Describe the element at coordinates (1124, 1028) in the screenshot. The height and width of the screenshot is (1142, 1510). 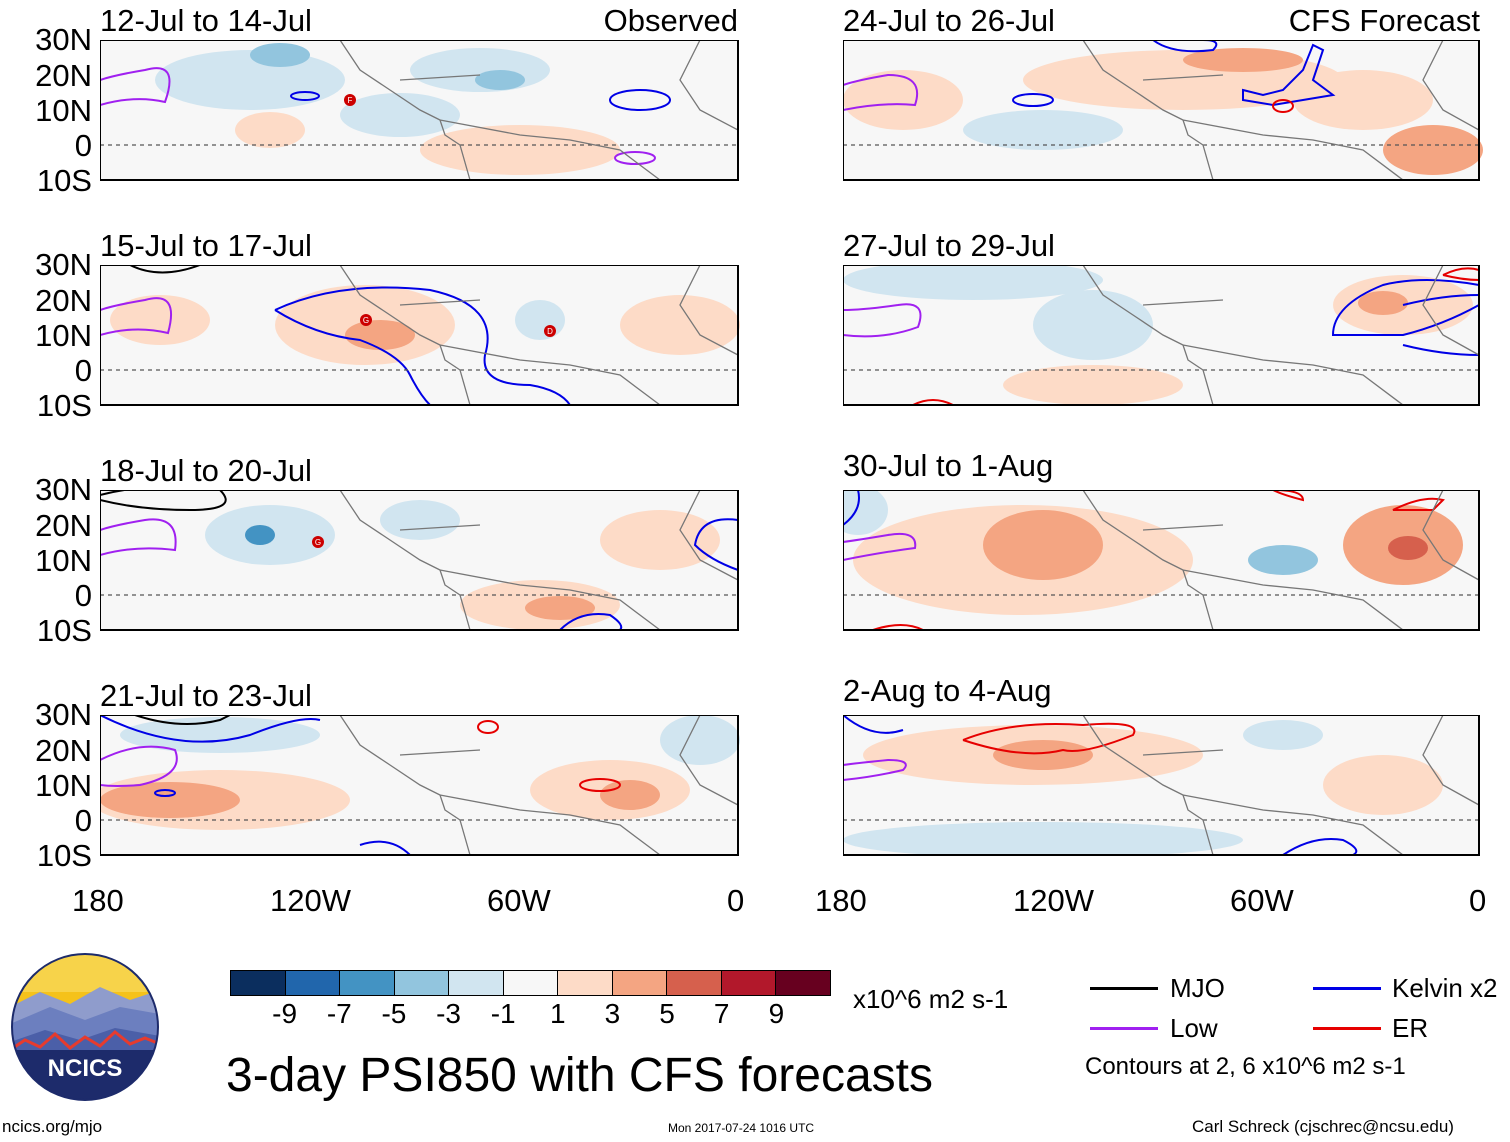
I see `low-legend-line` at that location.